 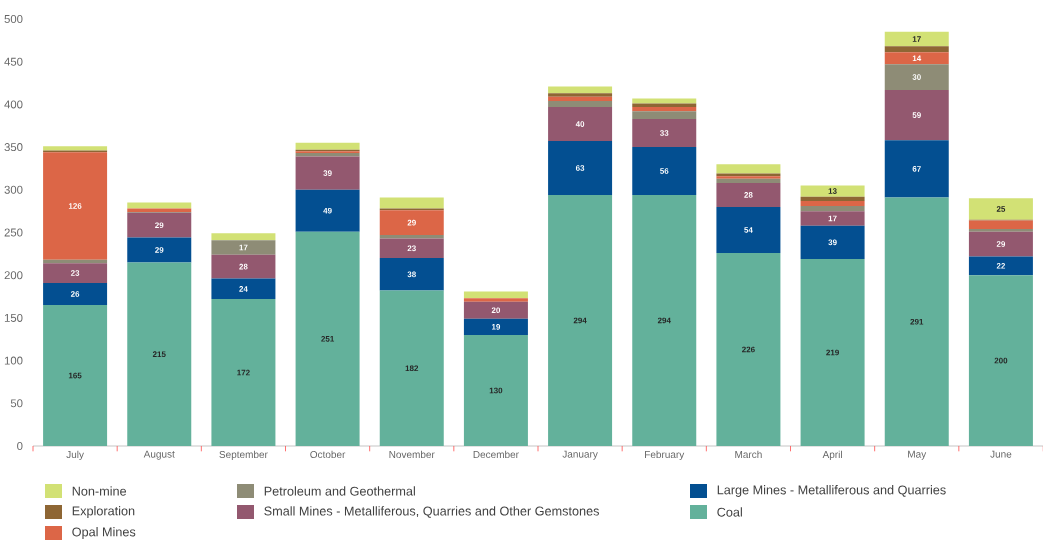 I want to click on x-tick-label: September, so click(x=243, y=455).